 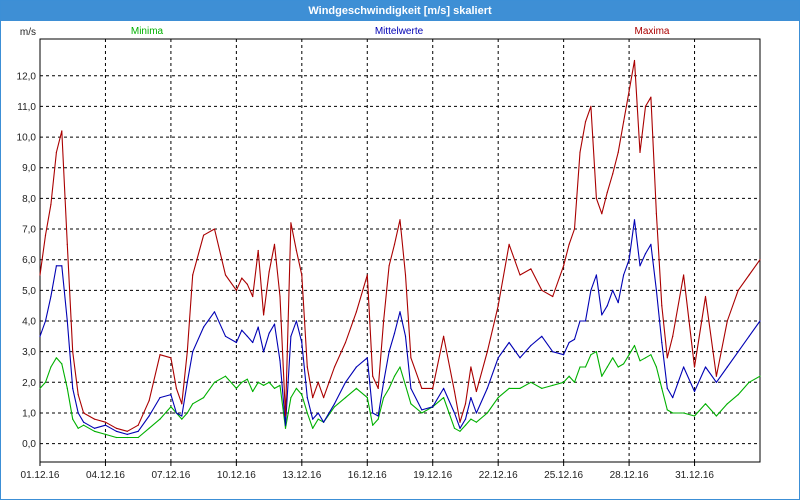 I want to click on x-tick-label: 28.12.16, so click(x=629, y=475).